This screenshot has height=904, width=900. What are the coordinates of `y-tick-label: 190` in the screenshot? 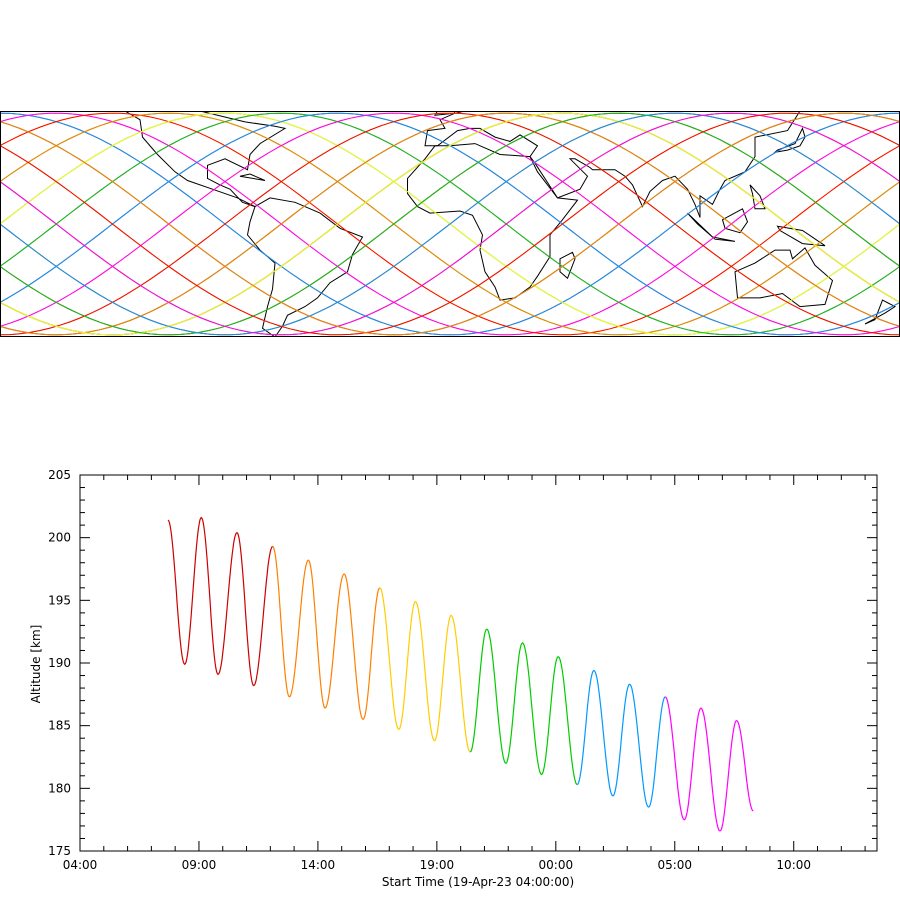 It's located at (59, 663).